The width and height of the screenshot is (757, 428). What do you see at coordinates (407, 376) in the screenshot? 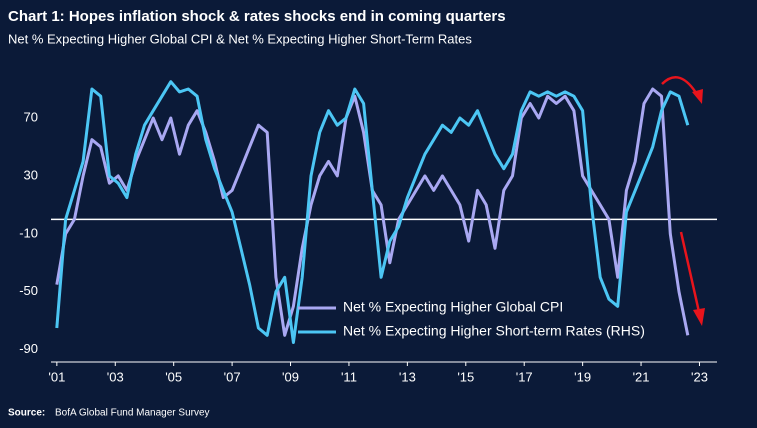
I see `x-tick-label: '13` at bounding box center [407, 376].